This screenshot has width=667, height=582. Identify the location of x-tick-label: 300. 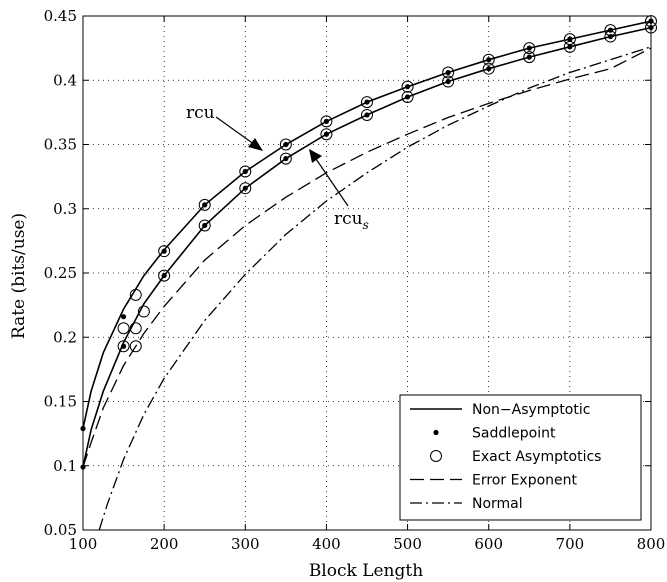
(245, 544).